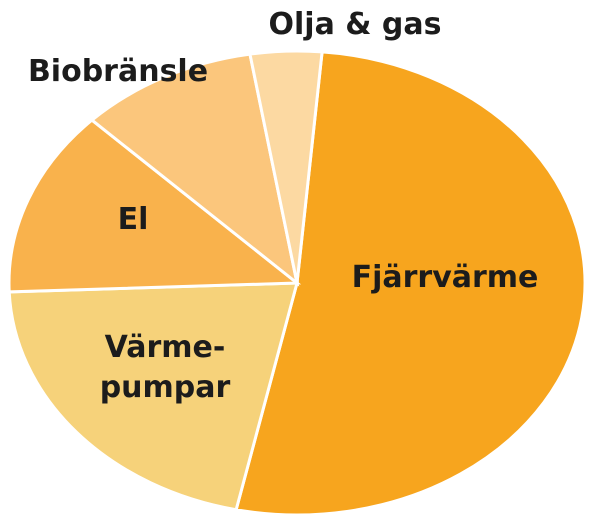 Image resolution: width=592 pixels, height=517 pixels. What do you see at coordinates (165, 367) in the screenshot?
I see `slice-label: Värme- pumpar` at bounding box center [165, 367].